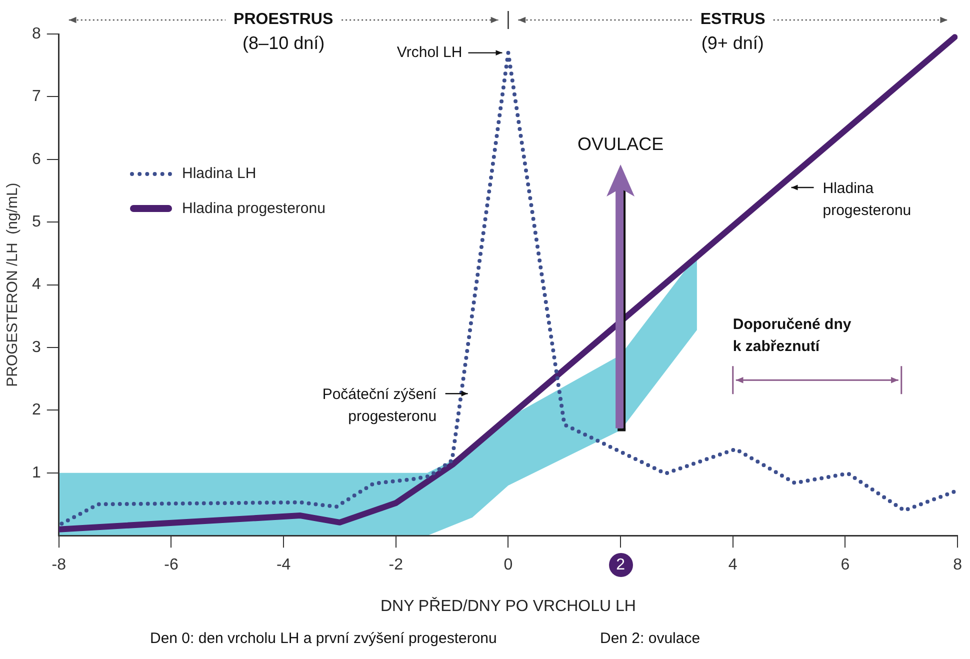 Image resolution: width=970 pixels, height=659 pixels. Describe the element at coordinates (284, 20) in the screenshot. I see `text: PROESTRUS` at that location.